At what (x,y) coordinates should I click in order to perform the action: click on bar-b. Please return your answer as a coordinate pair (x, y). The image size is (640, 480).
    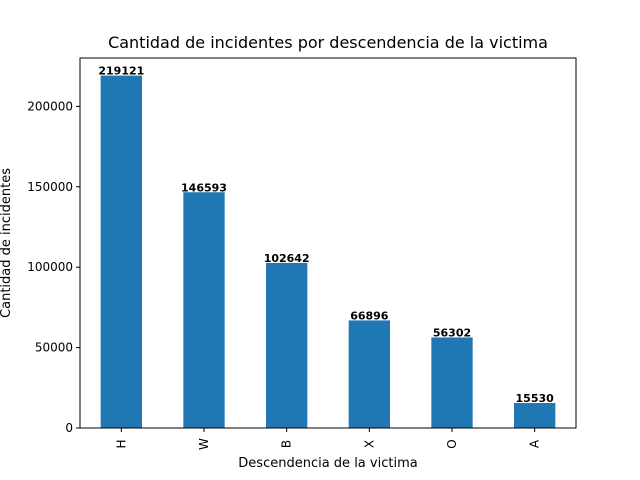
    Looking at the image, I should click on (287, 345).